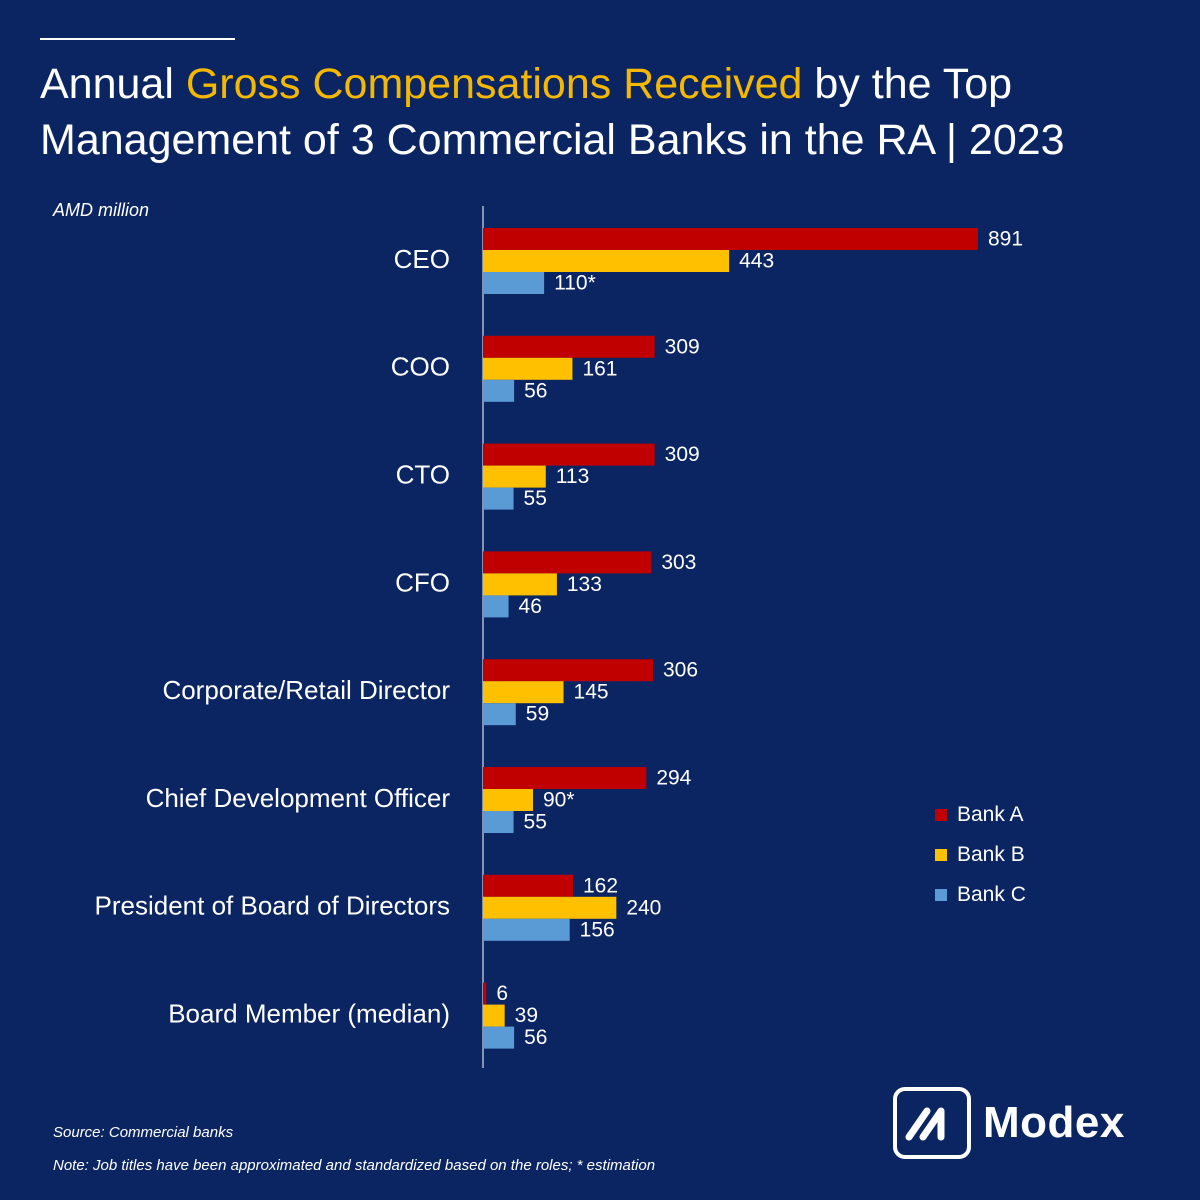 The height and width of the screenshot is (1200, 1200). Describe the element at coordinates (990, 814) in the screenshot. I see `legend-label-bank-a: Bank A` at that location.